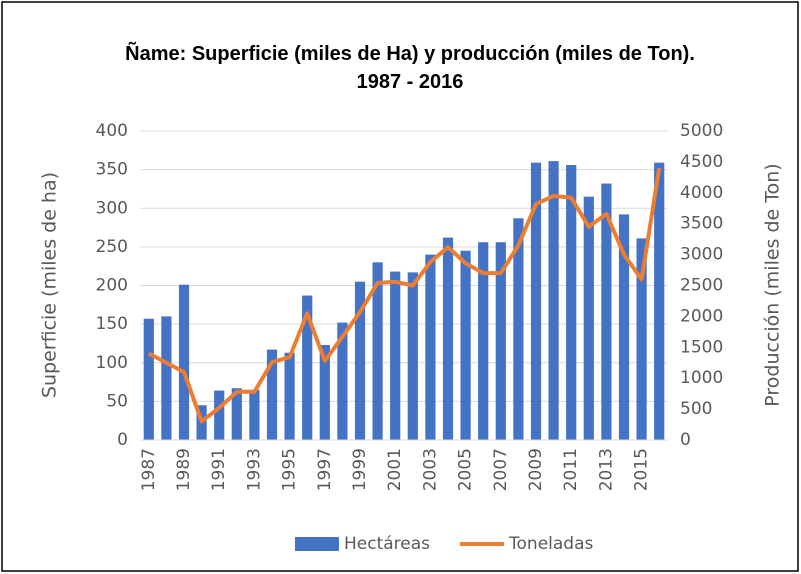 The height and width of the screenshot is (574, 801). I want to click on x-tick-label: 2001, so click(395, 469).